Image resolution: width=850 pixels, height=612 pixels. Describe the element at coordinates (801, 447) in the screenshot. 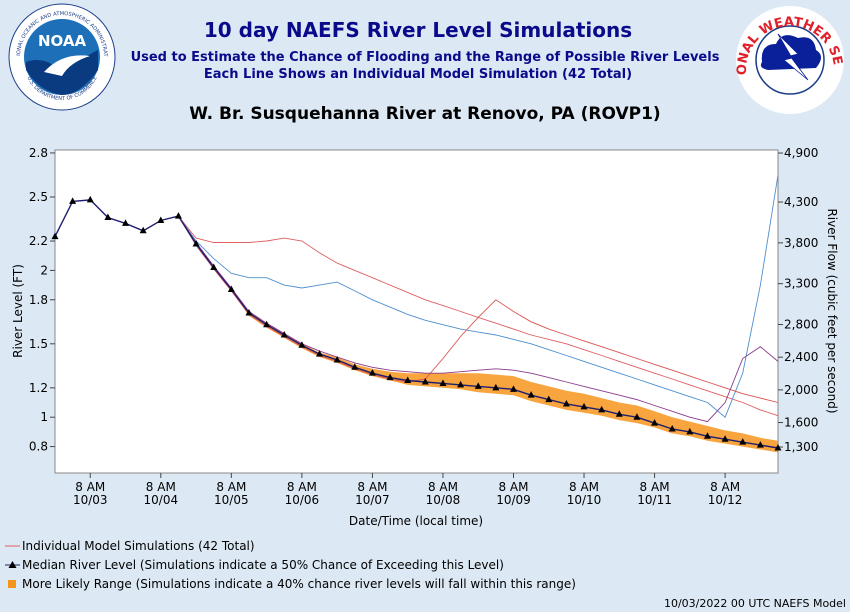

I see `y2-tick-label: 1,300` at that location.